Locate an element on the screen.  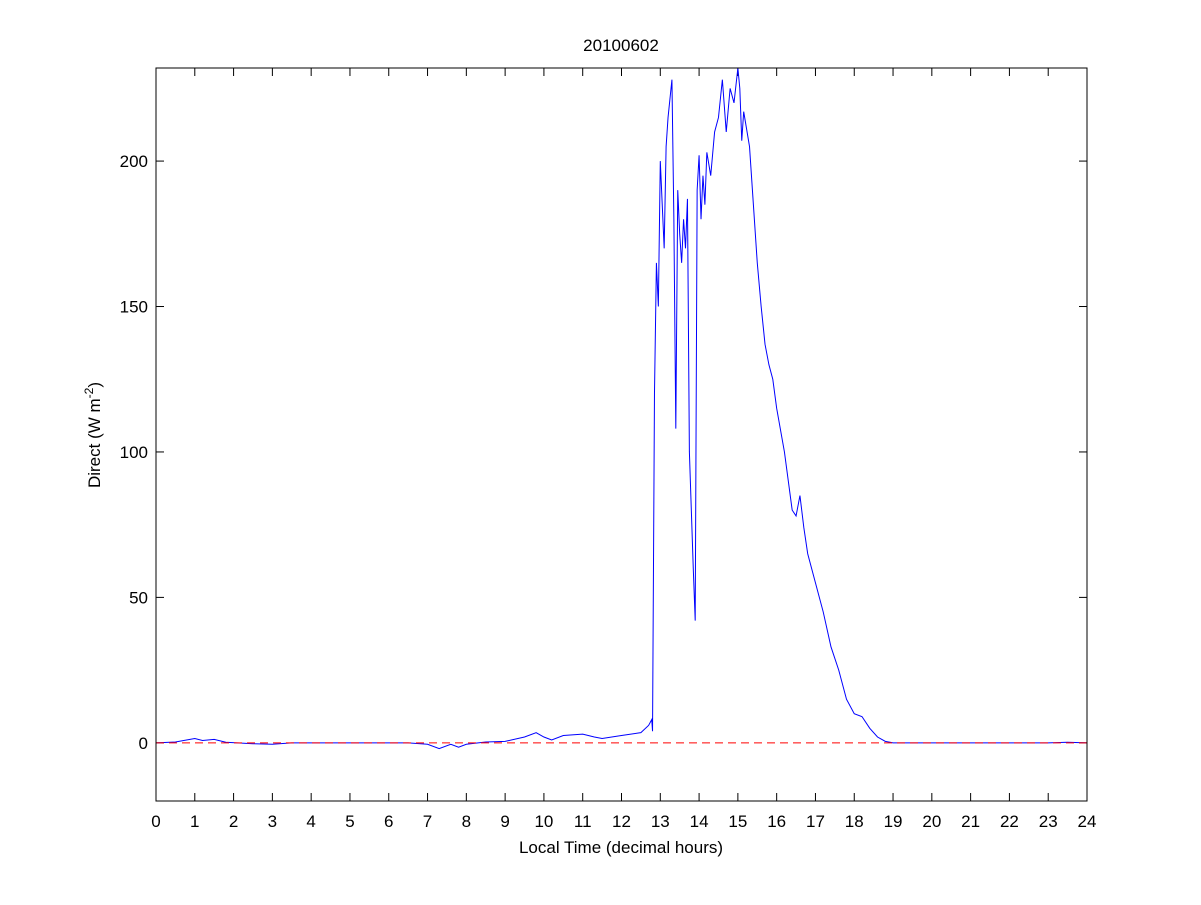
x-tick-label: 16 is located at coordinates (776, 821).